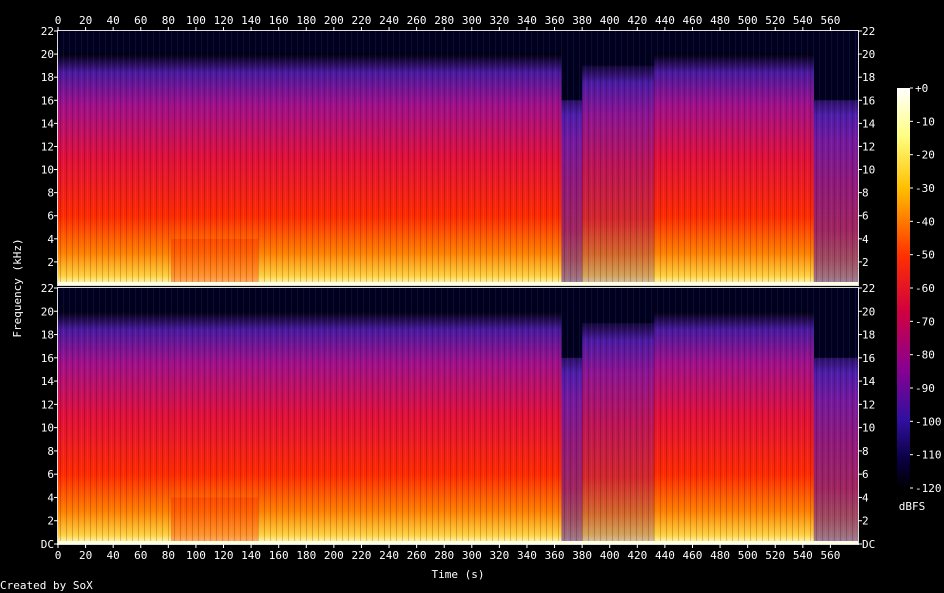 The image size is (944, 593). What do you see at coordinates (251, 22) in the screenshot?
I see `x-tick-top: 140` at bounding box center [251, 22].